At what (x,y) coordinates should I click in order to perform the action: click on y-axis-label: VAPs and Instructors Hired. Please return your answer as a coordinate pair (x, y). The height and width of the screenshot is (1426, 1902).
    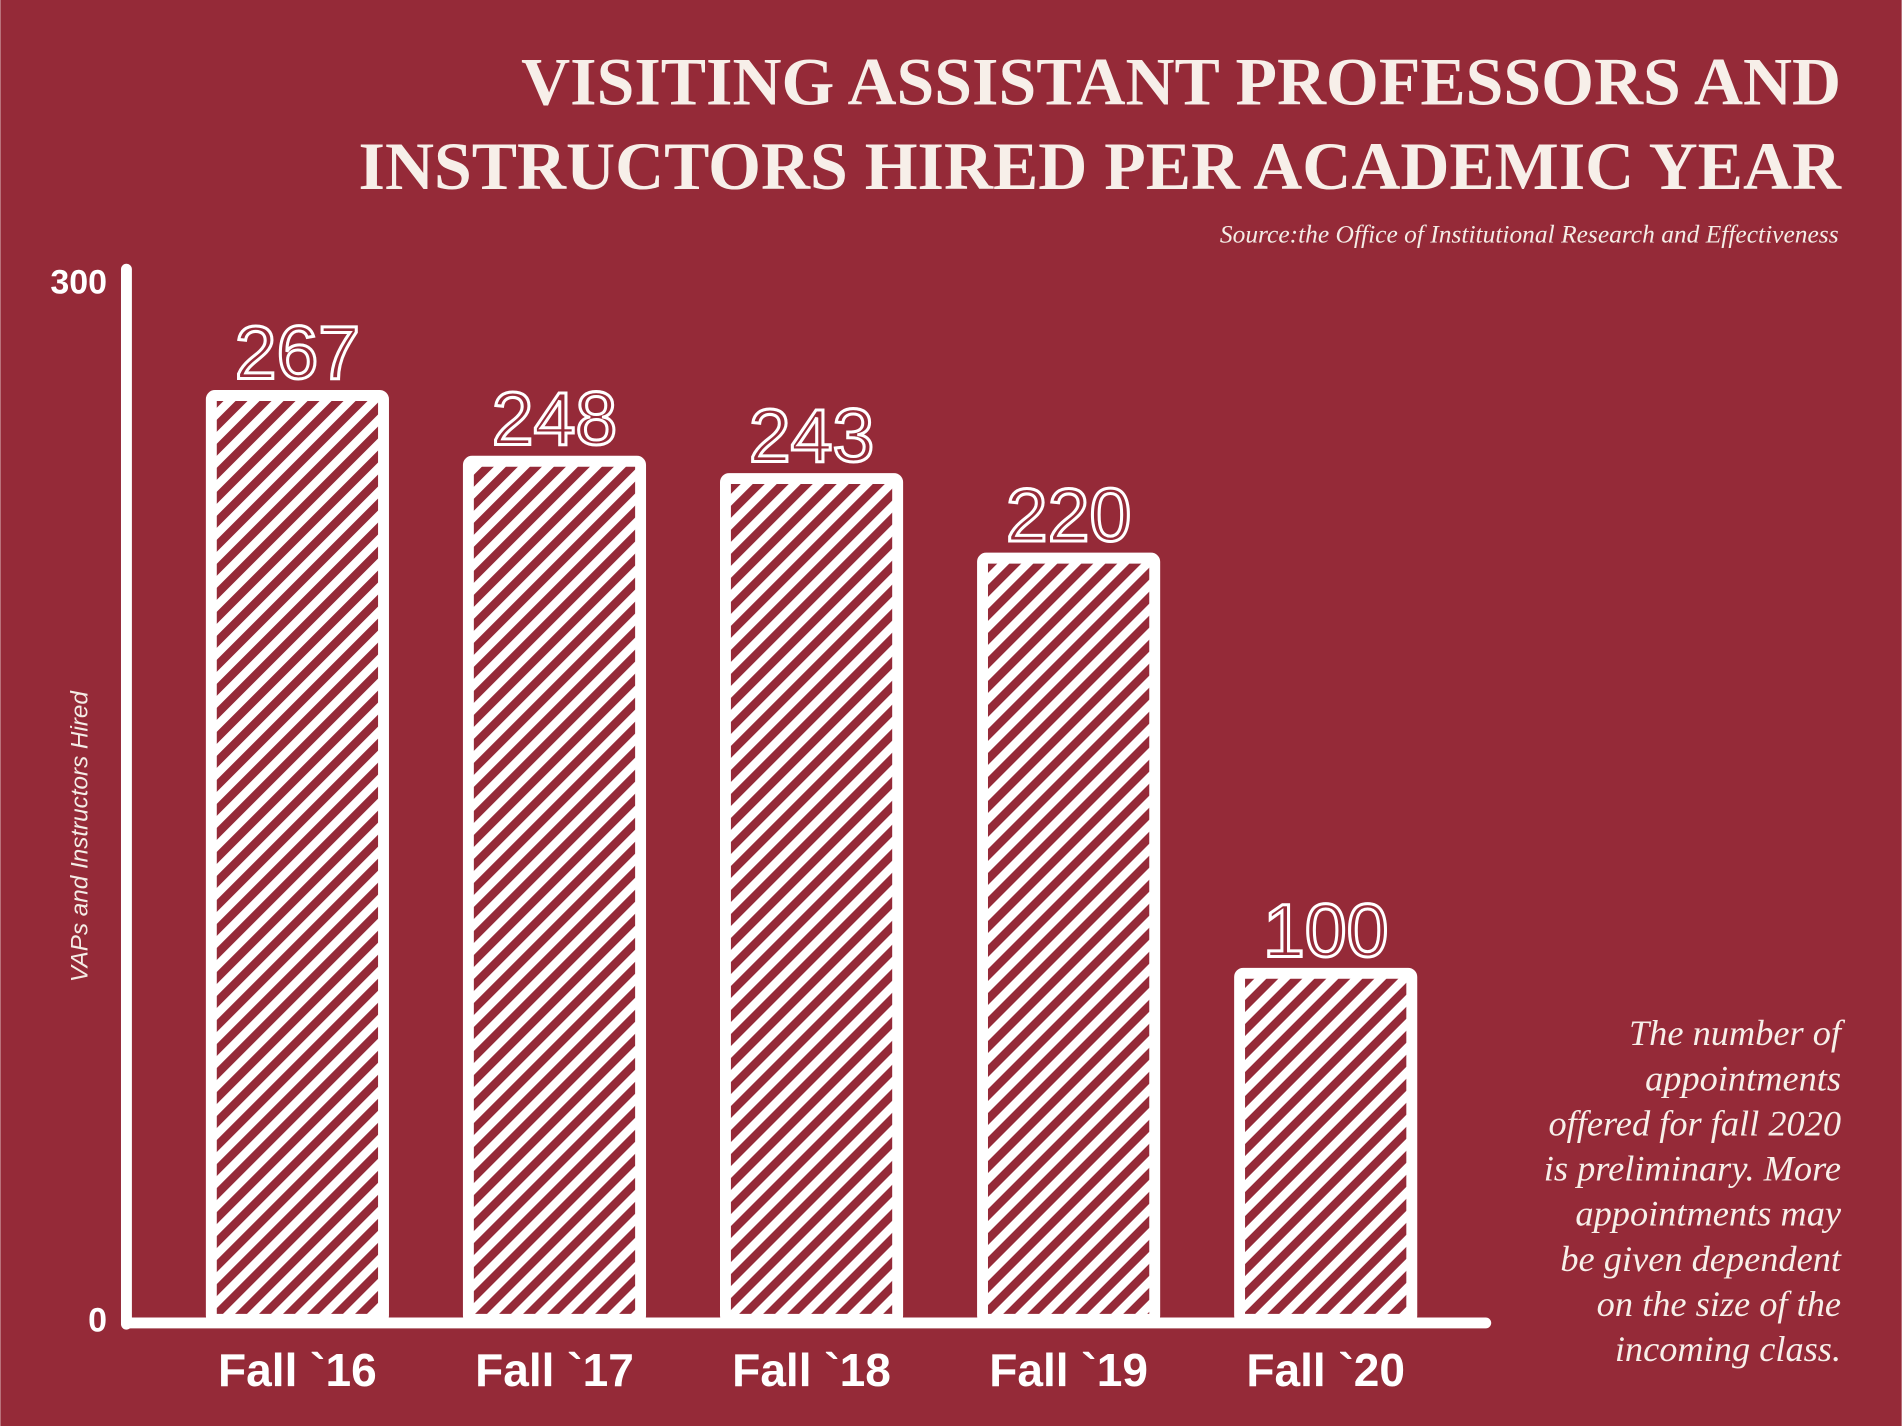
    Looking at the image, I should click on (80, 836).